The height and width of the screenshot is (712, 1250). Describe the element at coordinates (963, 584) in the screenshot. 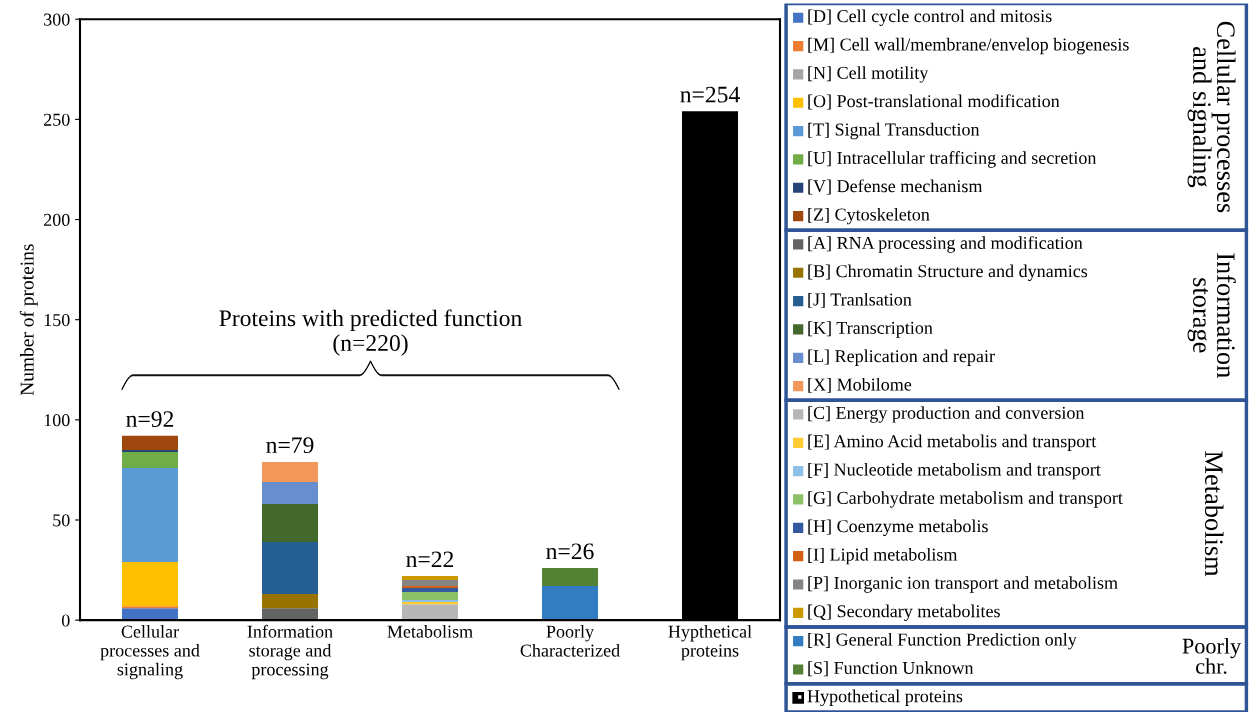

I see `legend-label: [P] Inorganic ion transport and metabolism` at that location.